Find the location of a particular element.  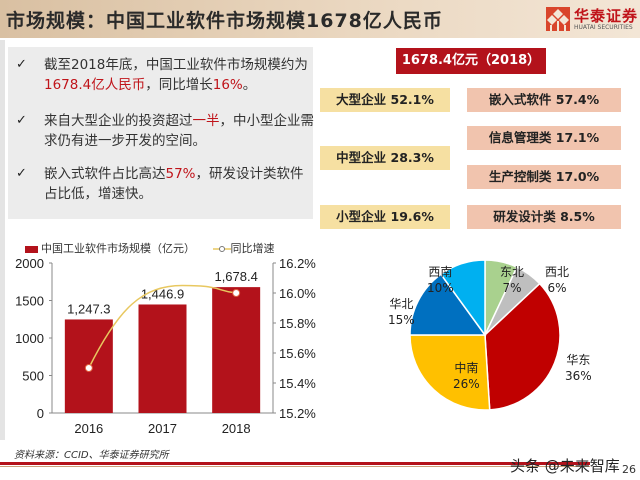

legend-swatch-bar is located at coordinates (31, 249).